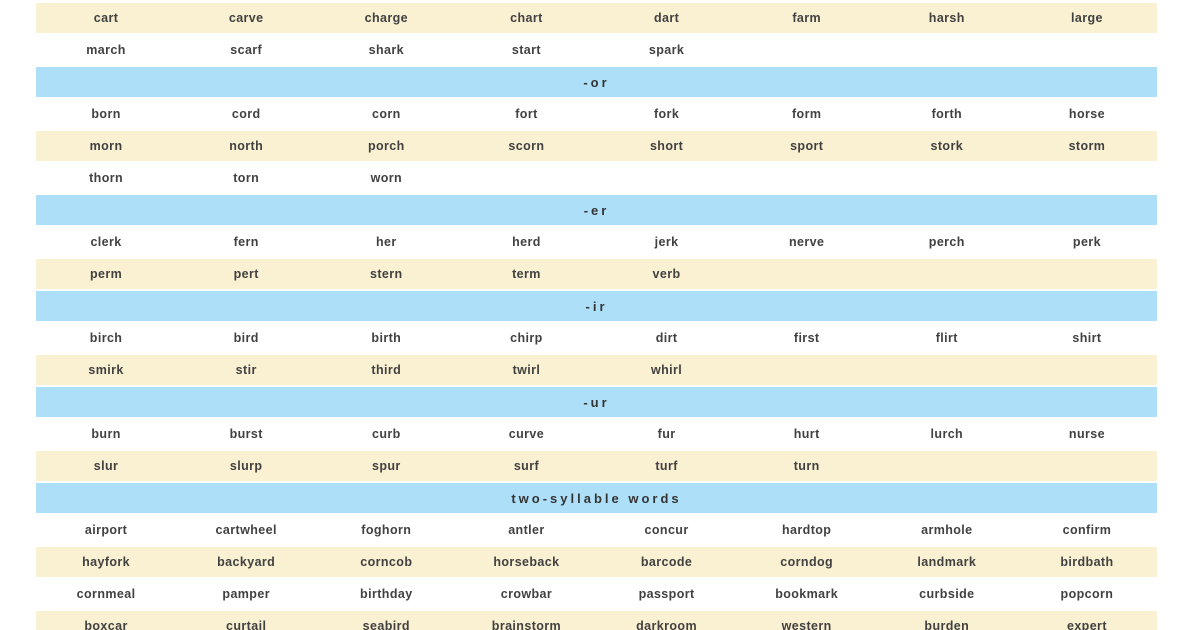 Image resolution: width=1200 pixels, height=630 pixels. I want to click on word-cell: shark, so click(386, 50).